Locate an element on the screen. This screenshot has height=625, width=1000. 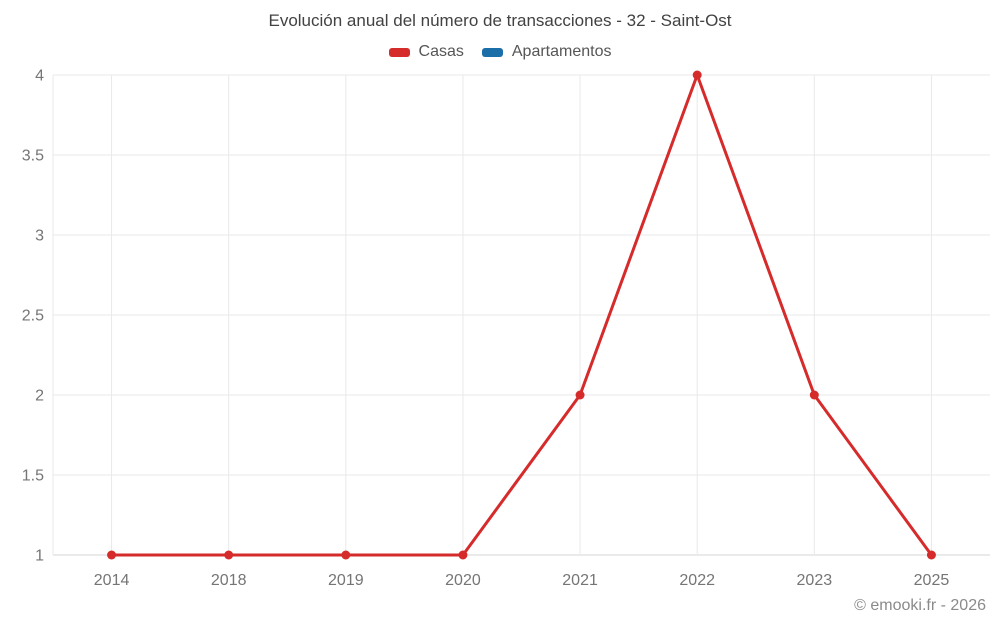
y-tick-label: 3.5 is located at coordinates (33, 156).